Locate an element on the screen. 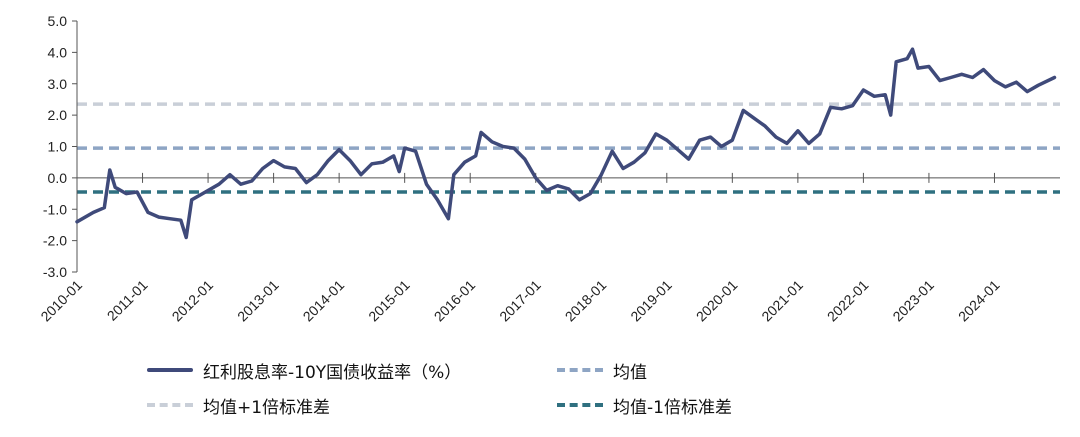 This screenshot has width=1080, height=437. y-tick-label: 1.0 is located at coordinates (58, 147).